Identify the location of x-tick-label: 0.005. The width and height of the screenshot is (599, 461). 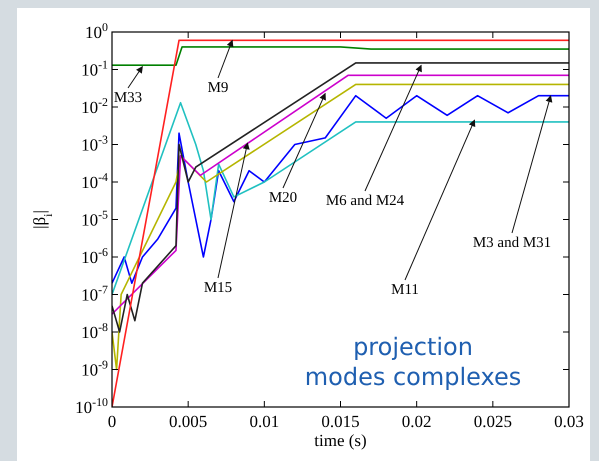
(188, 421).